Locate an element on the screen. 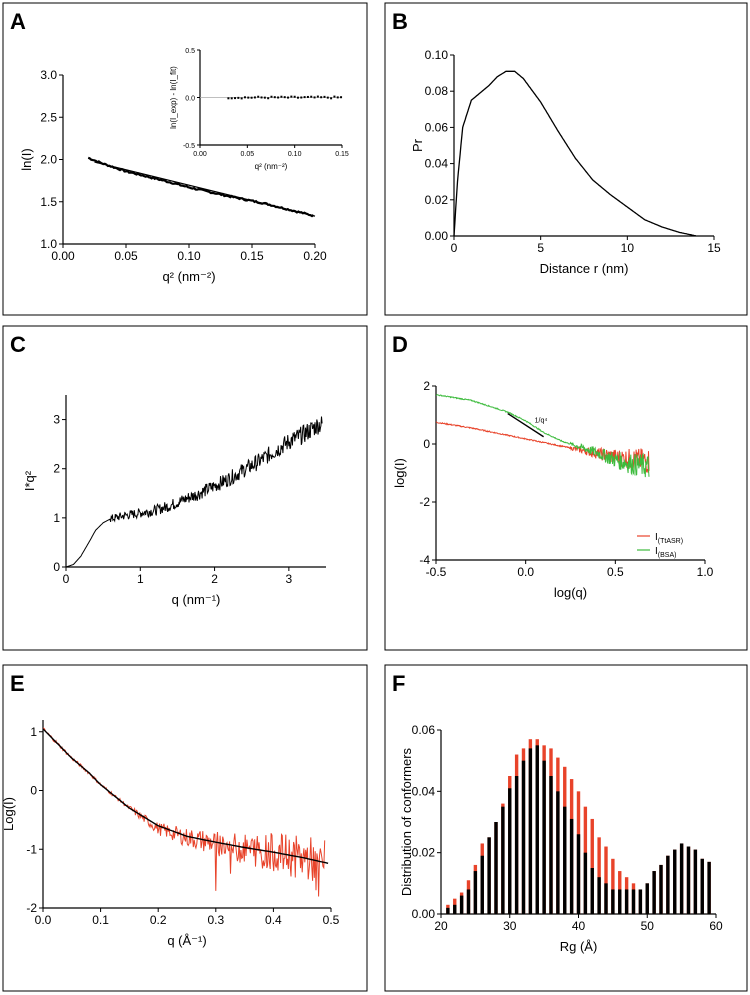  panel-letter: C is located at coordinates (18, 344).